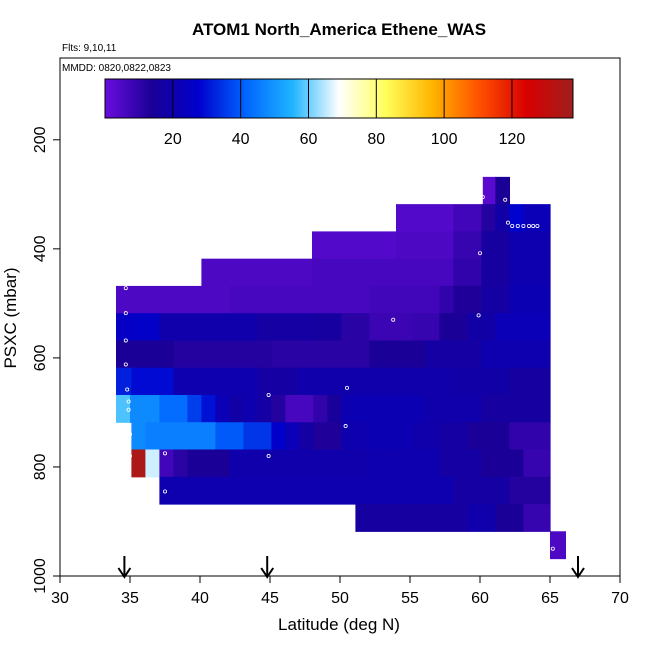 The width and height of the screenshot is (650, 650). Describe the element at coordinates (339, 29) in the screenshot. I see `chart-title: ATOM1 North_America Ethene_WAS` at that location.